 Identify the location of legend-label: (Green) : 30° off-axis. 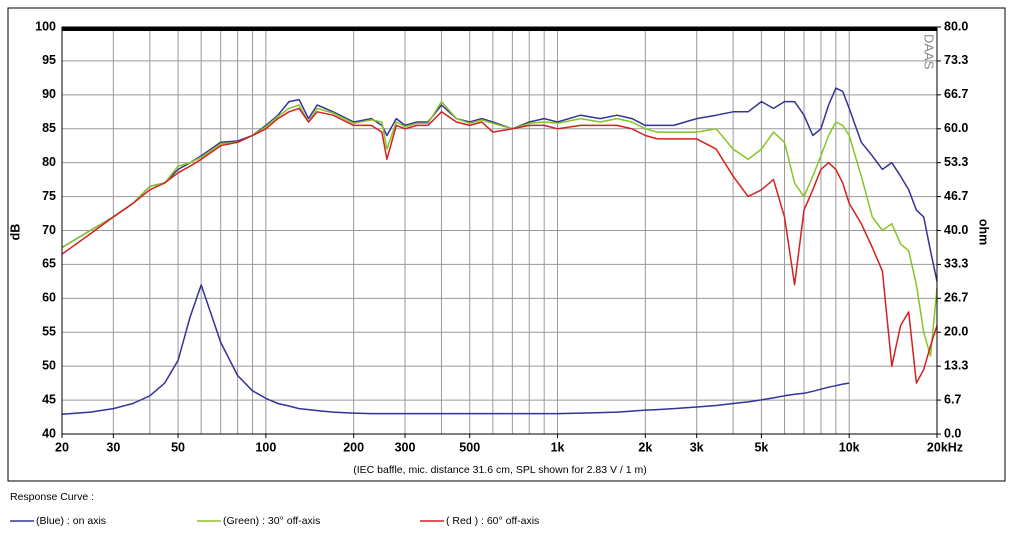
(271, 521).